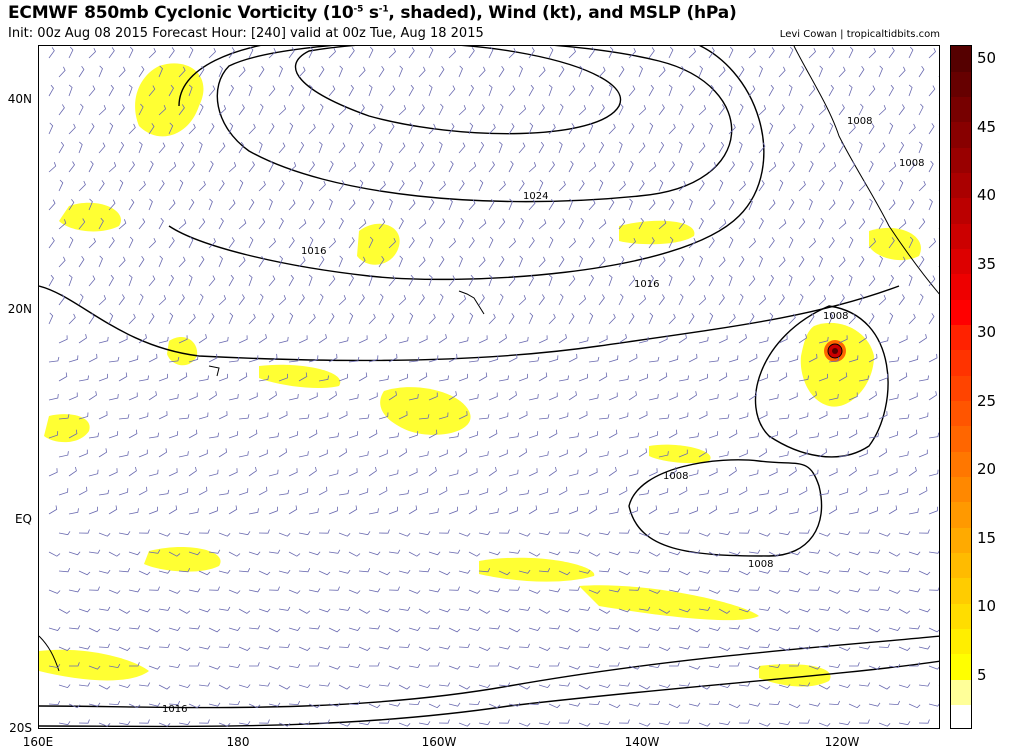 This screenshot has height=755, width=1024. Describe the element at coordinates (961, 489) in the screenshot. I see `colorbar-segment` at that location.